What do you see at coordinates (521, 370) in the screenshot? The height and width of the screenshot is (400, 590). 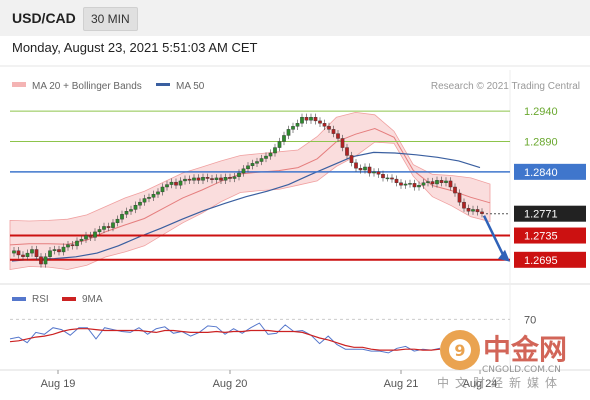 I see `svg-text: CNGOLD.COM.CN` at bounding box center [521, 370].